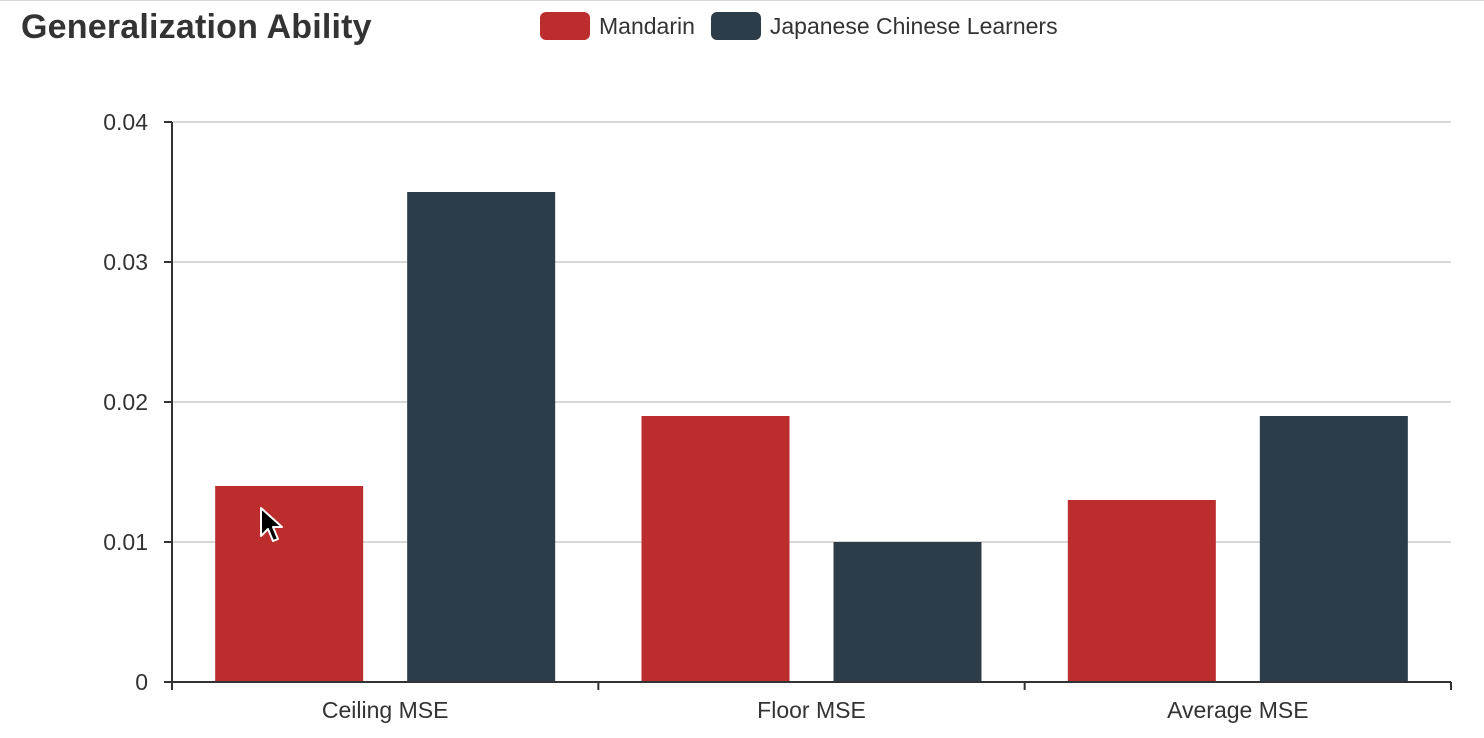 The height and width of the screenshot is (738, 1484). Describe the element at coordinates (125, 402) in the screenshot. I see `y-tick-label: 0.02` at that location.